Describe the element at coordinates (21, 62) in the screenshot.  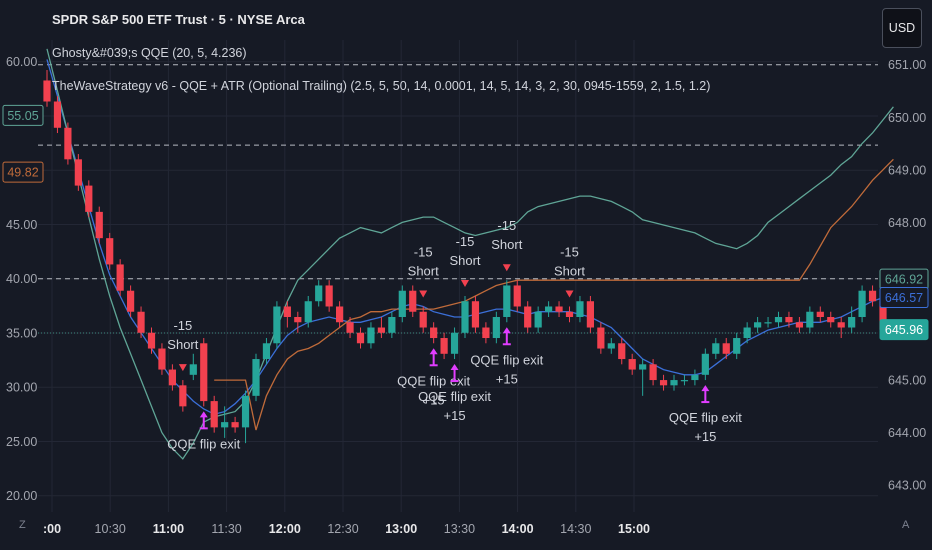
I see `left-axis-tick-label: 60.00` at that location.